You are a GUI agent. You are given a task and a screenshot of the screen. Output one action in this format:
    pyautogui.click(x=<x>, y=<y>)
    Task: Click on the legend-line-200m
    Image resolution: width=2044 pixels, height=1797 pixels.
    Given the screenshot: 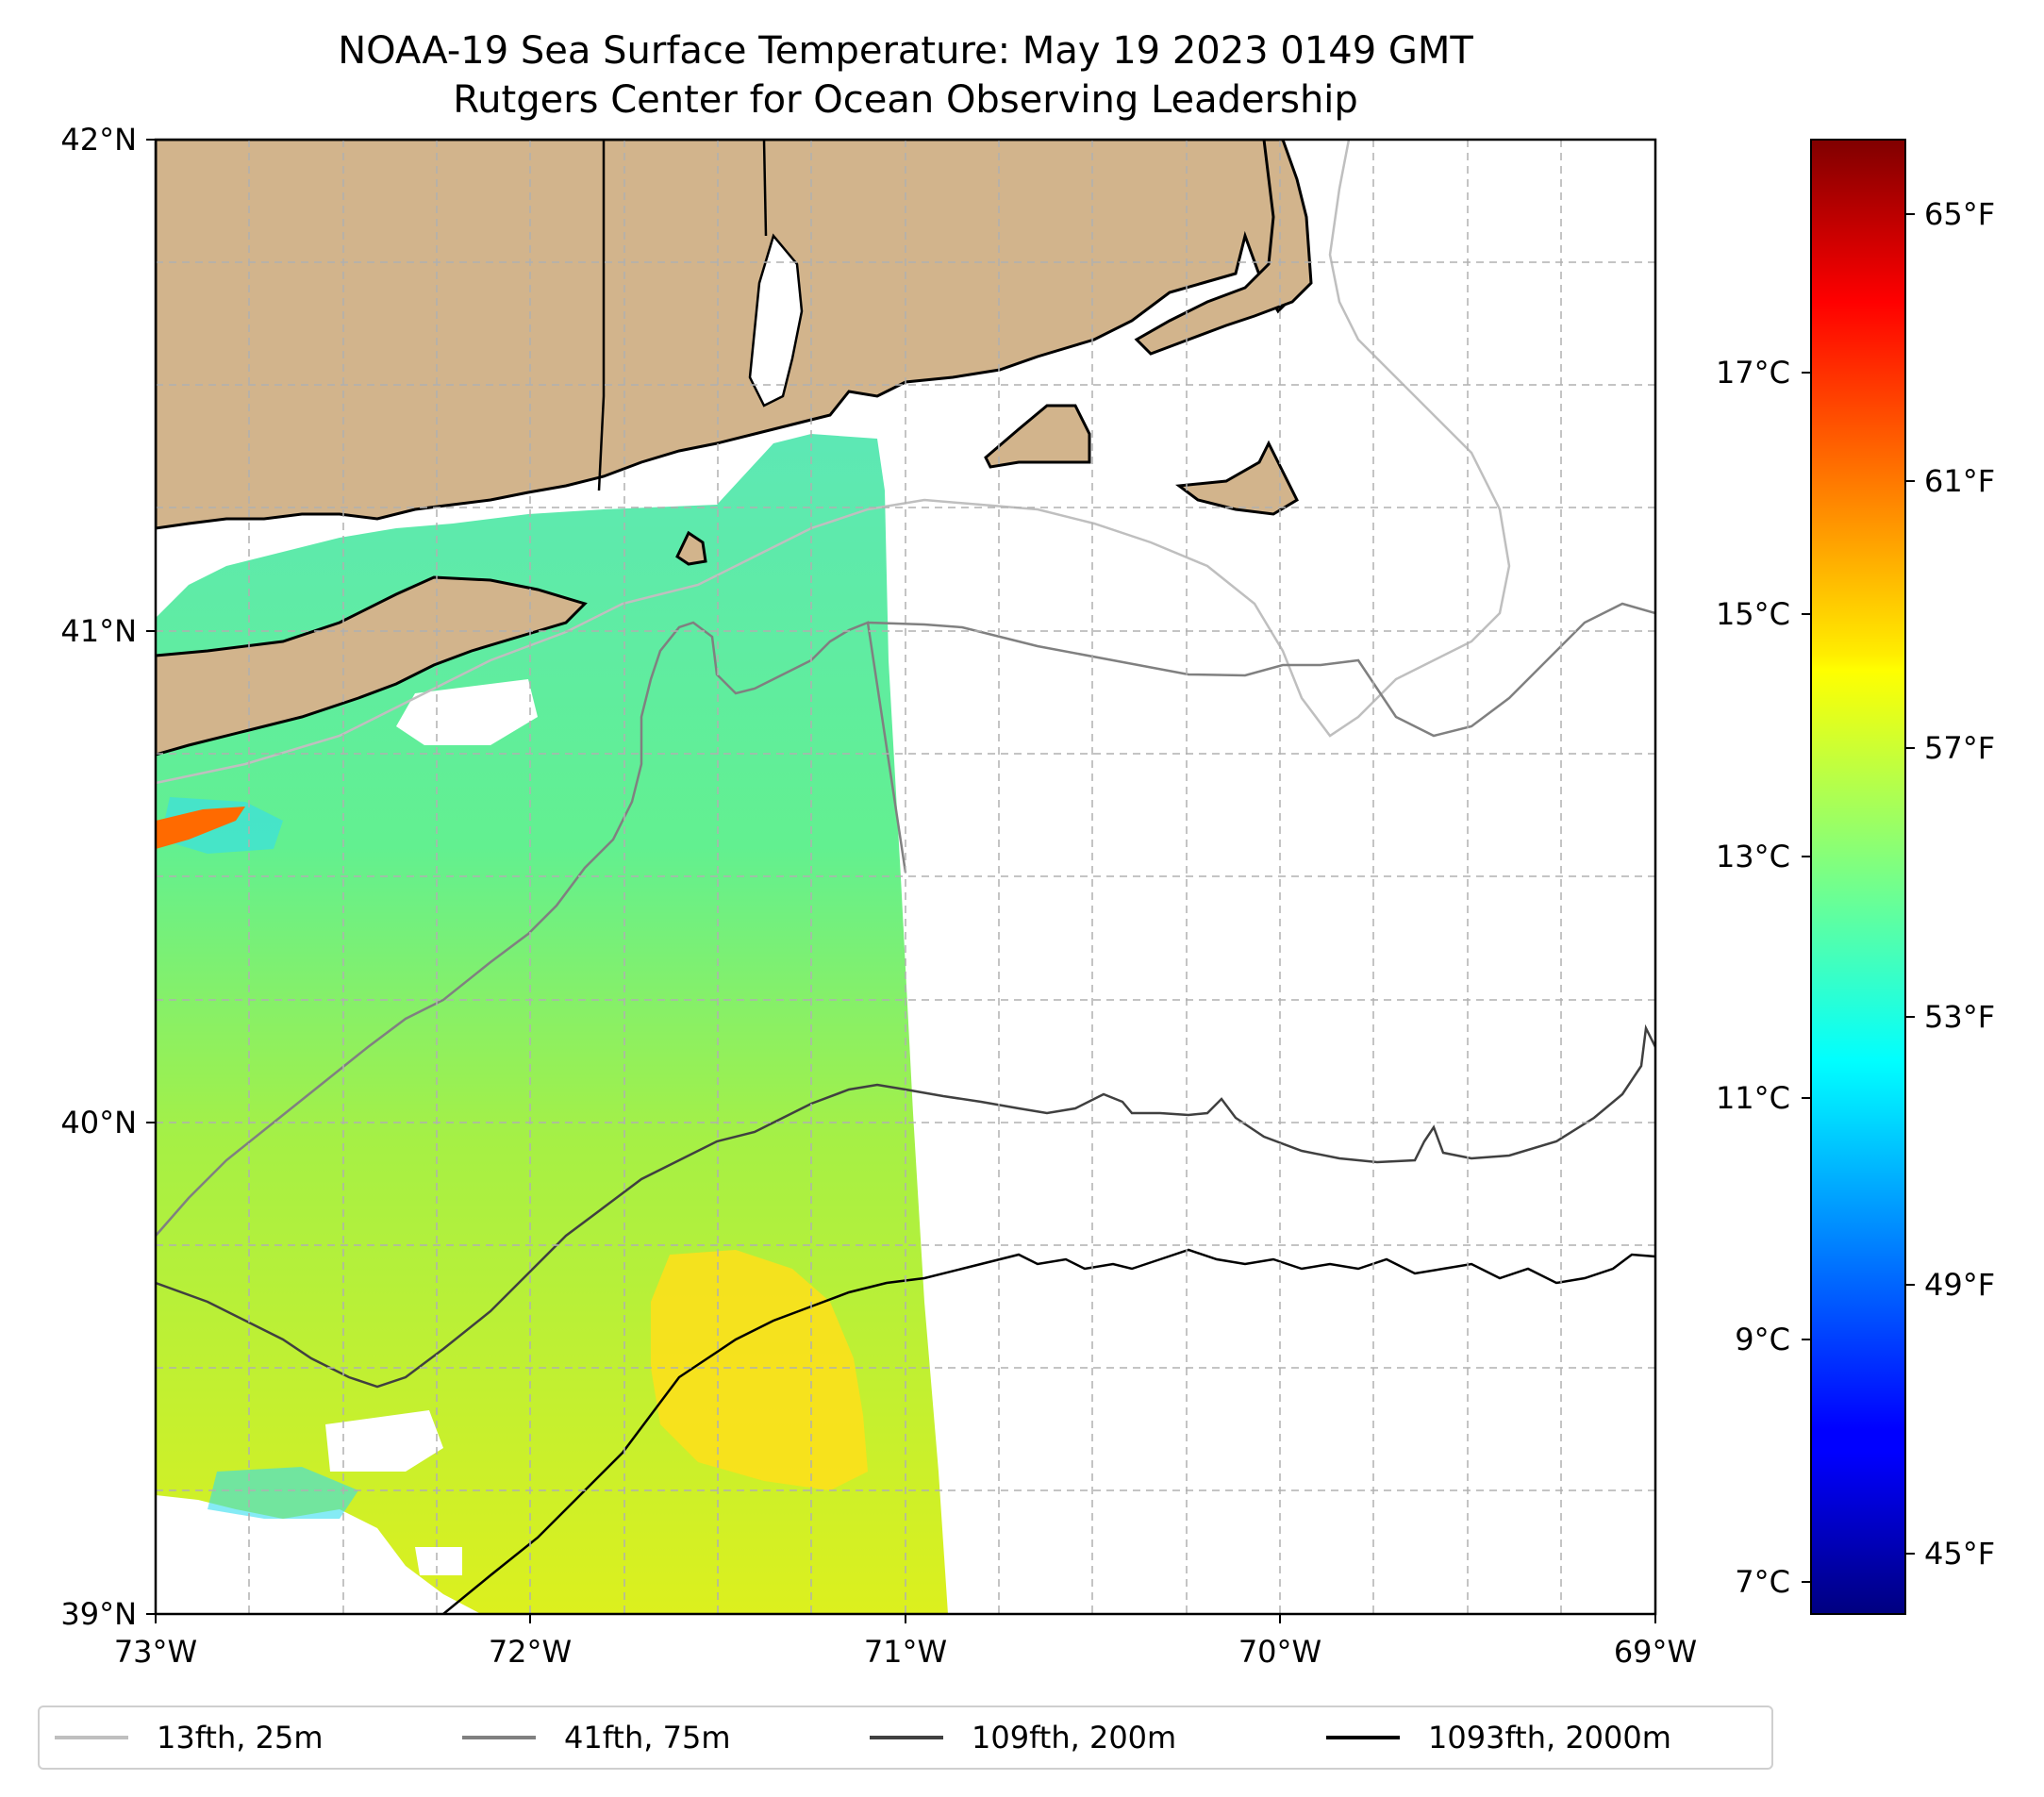 What is the action you would take?
    pyautogui.click(x=907, y=1737)
    